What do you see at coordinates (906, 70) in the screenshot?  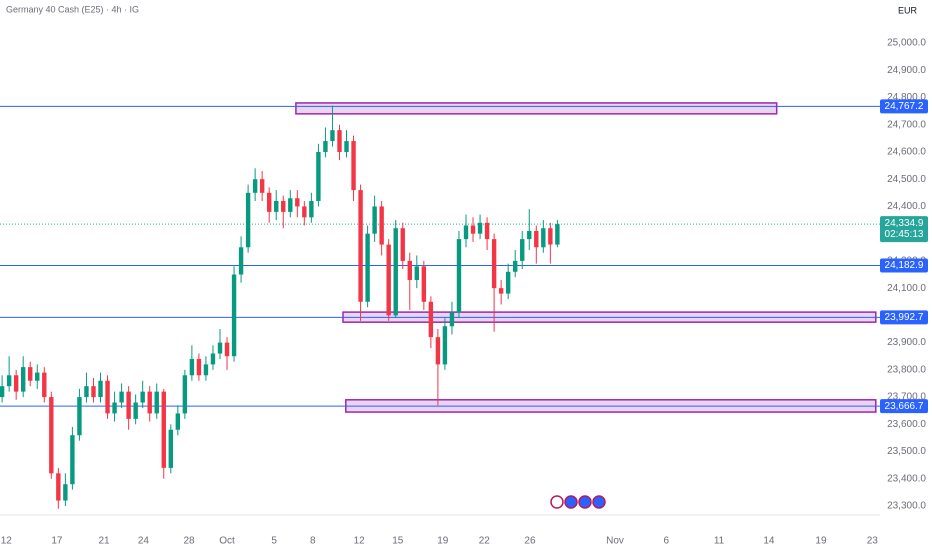 I see `y-tick-label: 24,900.0` at bounding box center [906, 70].